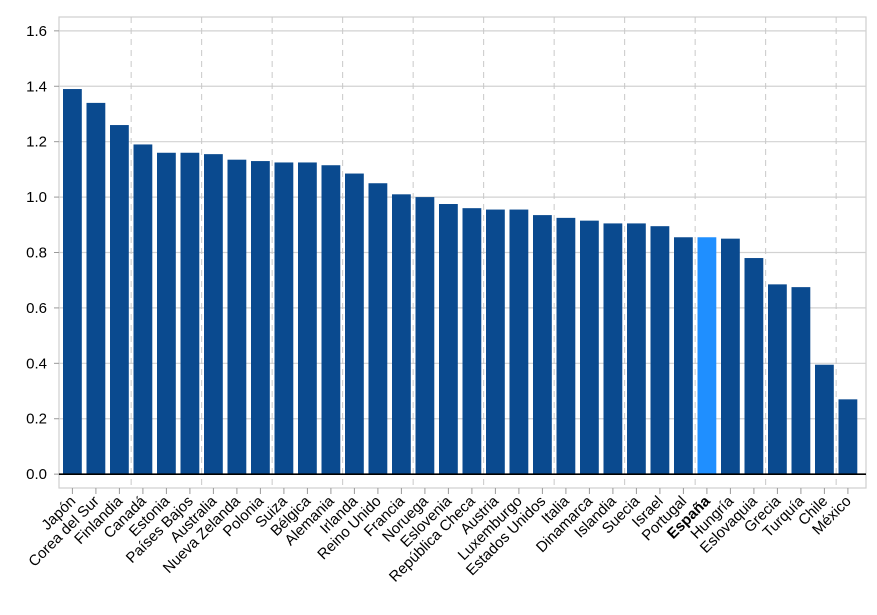 Image resolution: width=877 pixels, height=615 pixels. What do you see at coordinates (36, 474) in the screenshot?
I see `y-tick-label: 0.0` at bounding box center [36, 474].